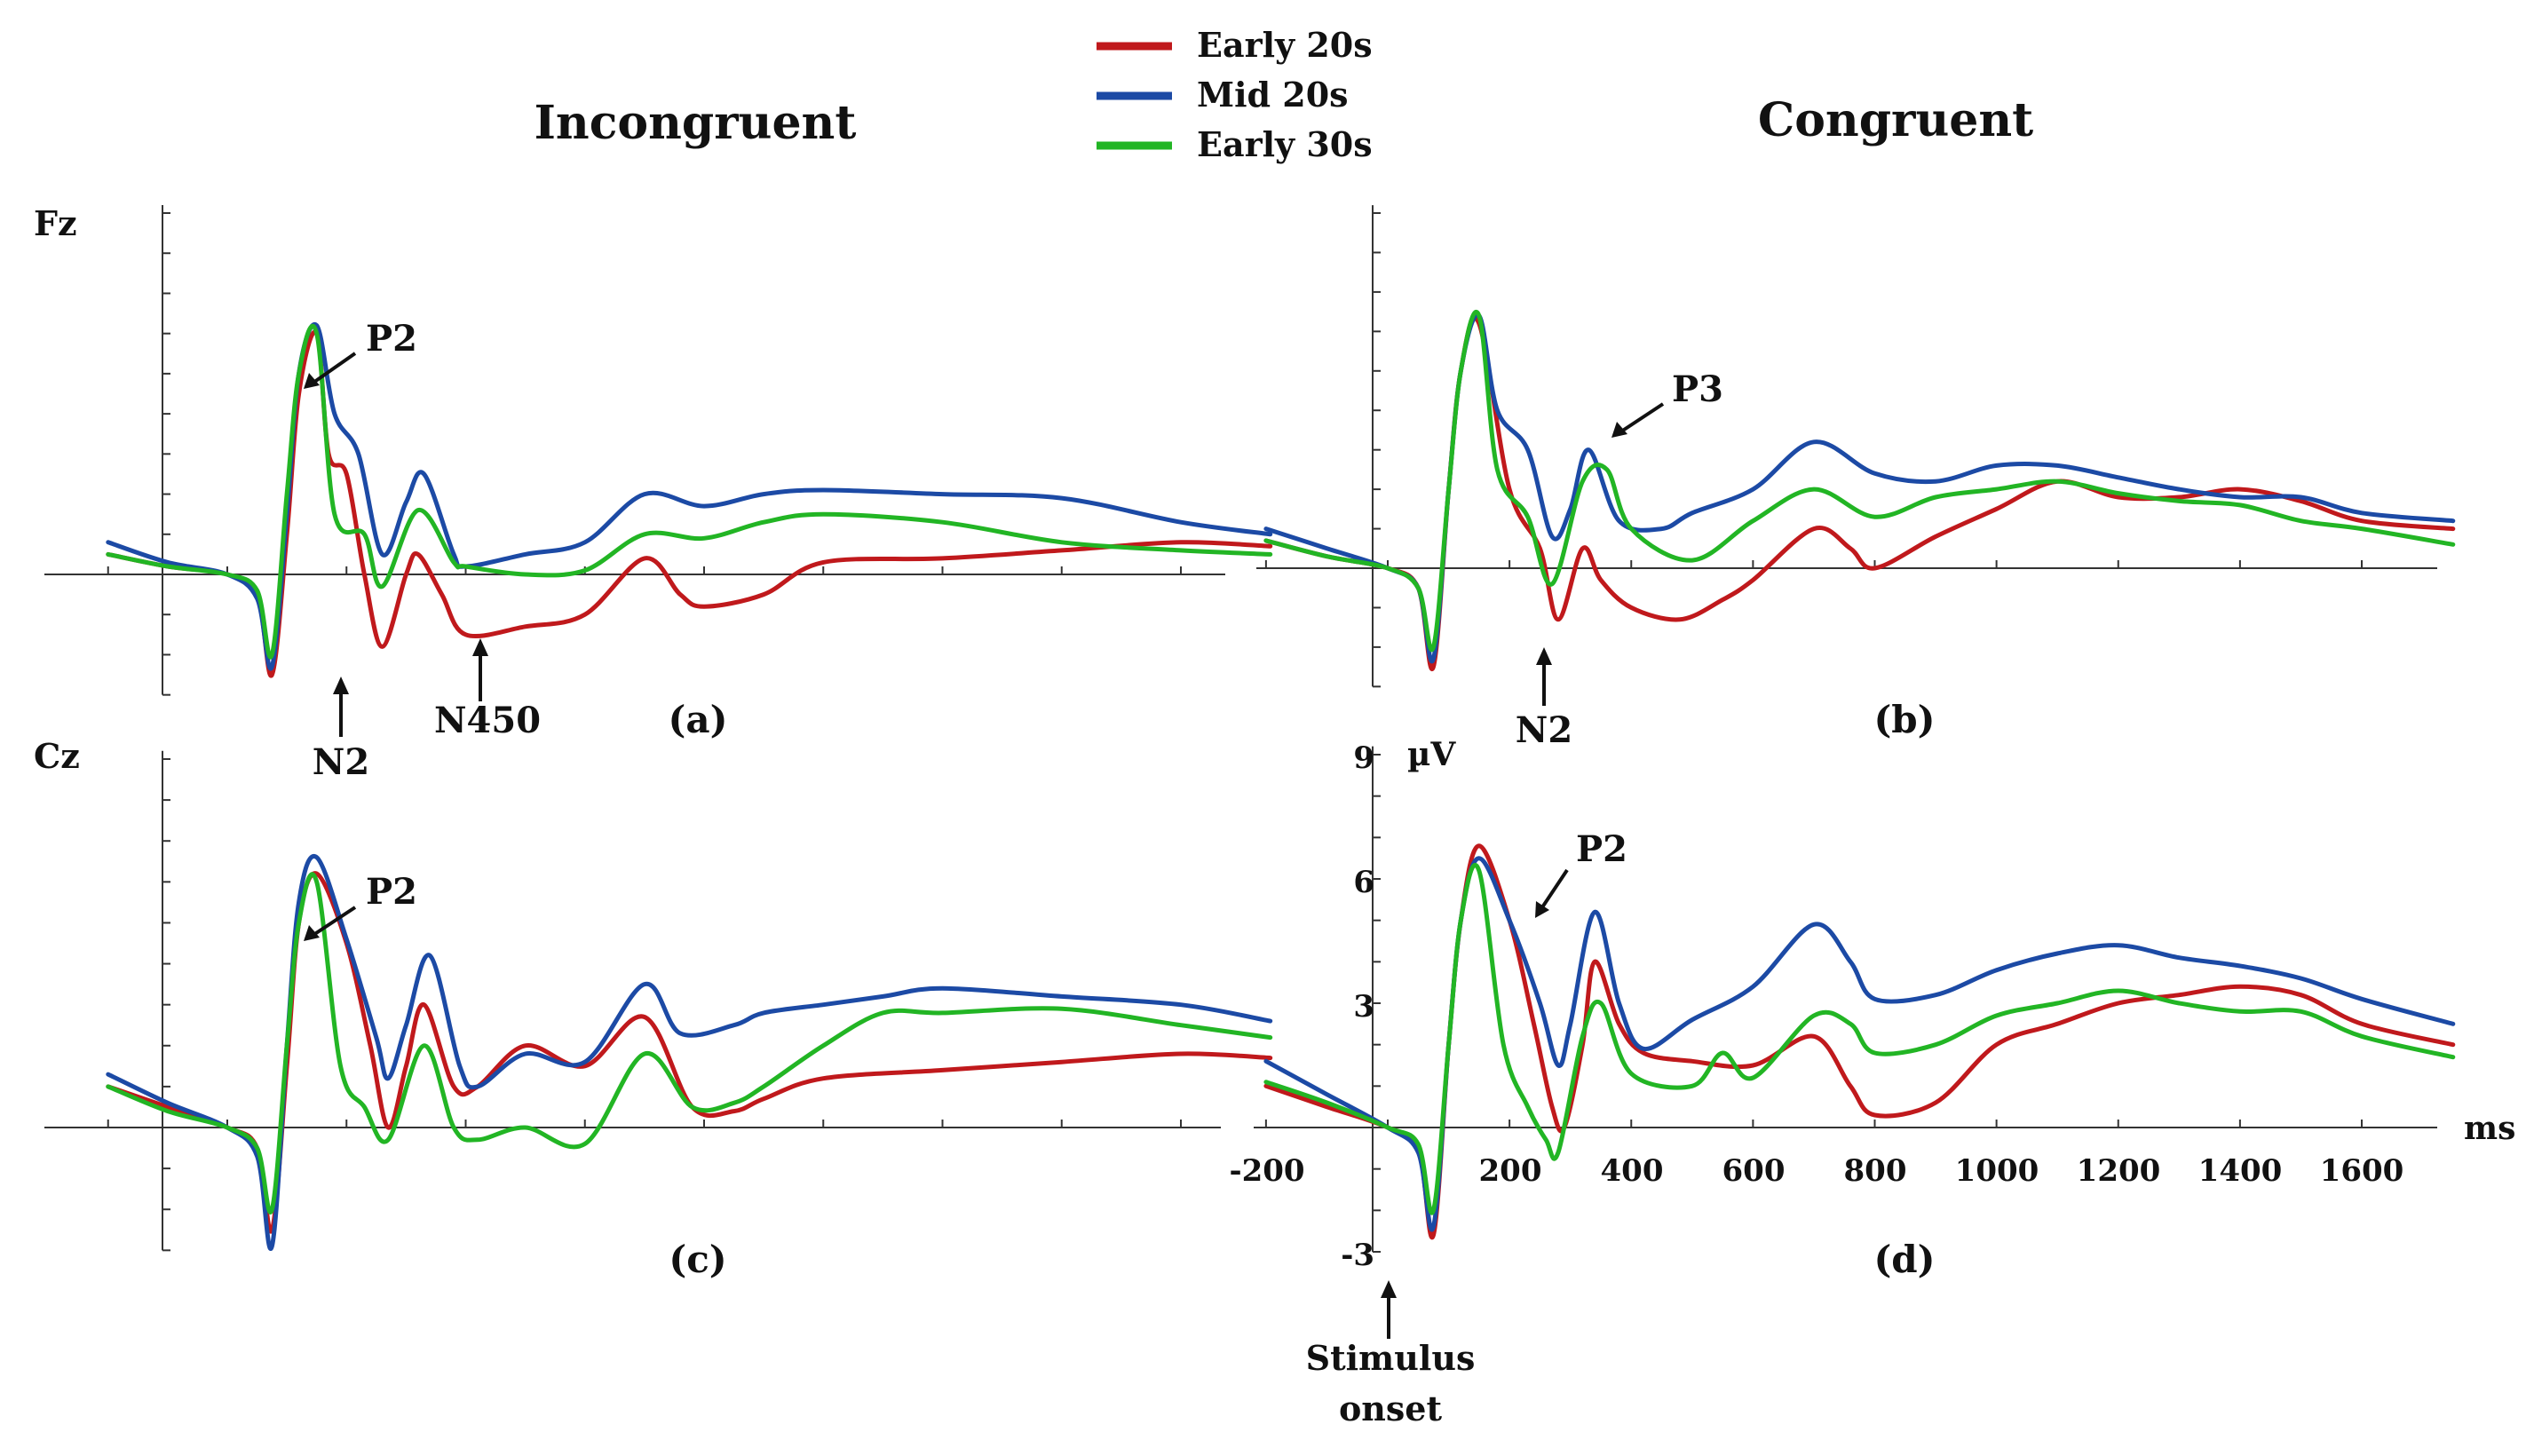 The image size is (2534, 1456). Describe the element at coordinates (391, 892) in the screenshot. I see `annotation-c-p2-label: P2` at that location.